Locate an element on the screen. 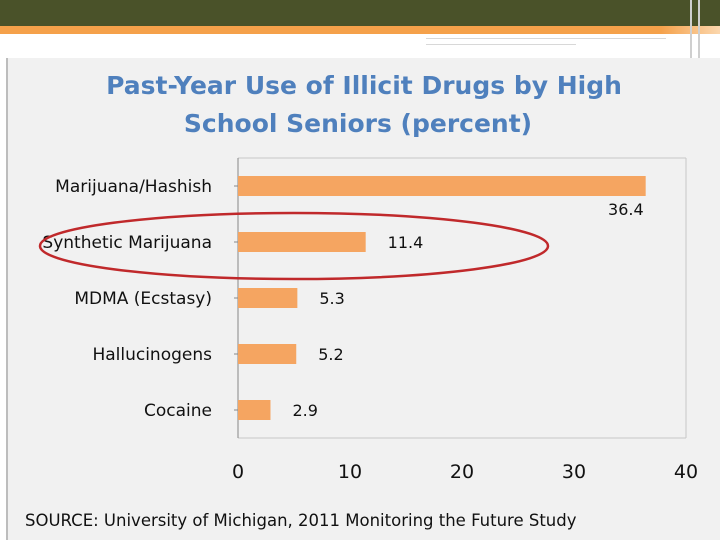 Image resolution: width=720 pixels, height=540 pixels. category-label: Cocaine is located at coordinates (178, 411).